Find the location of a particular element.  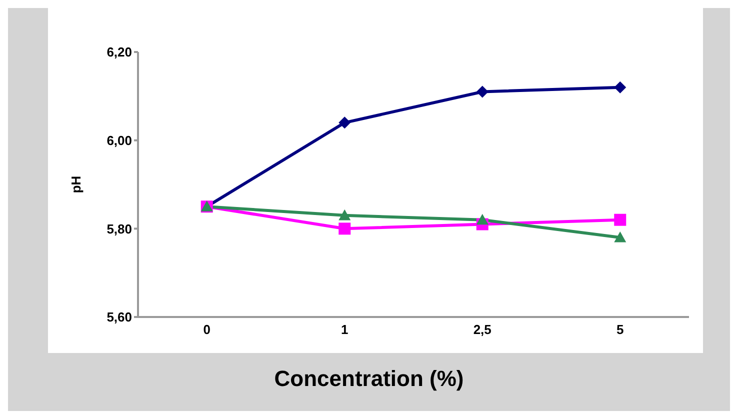

x-axis-title: Concentration (%) is located at coordinates (369, 379).